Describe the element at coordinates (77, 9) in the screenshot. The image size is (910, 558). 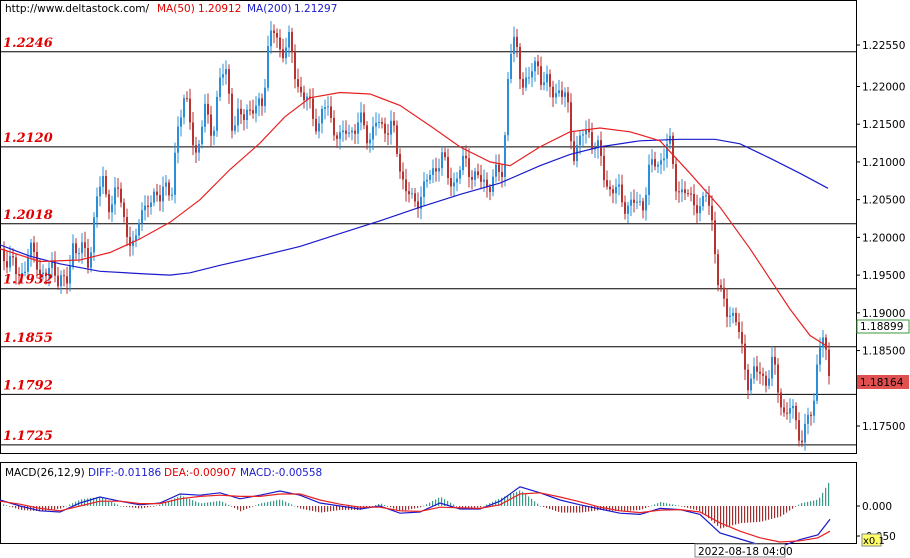
I see `source-url: http://www.deltastock.com/` at that location.